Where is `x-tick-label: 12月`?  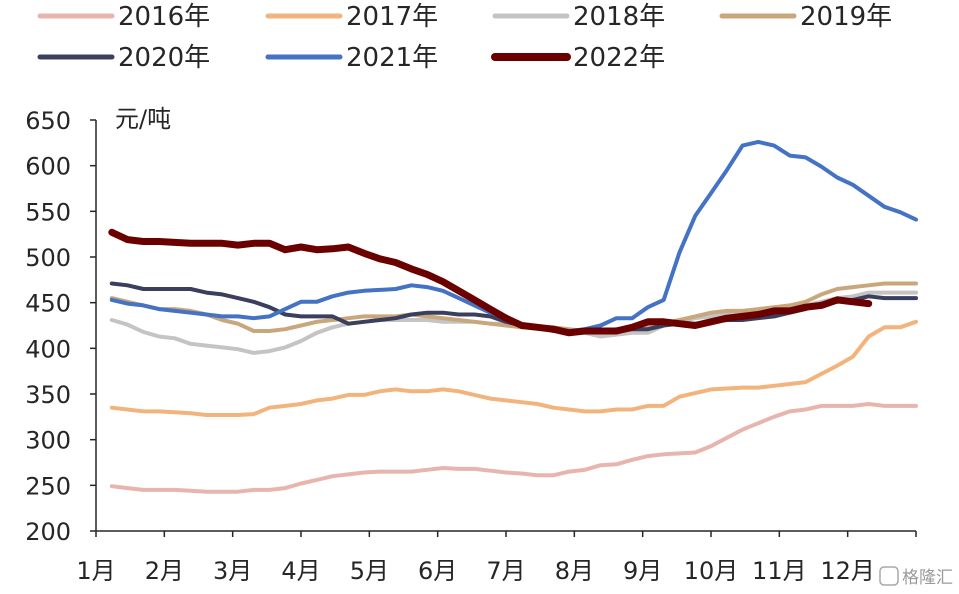
x-tick-label: 12月 is located at coordinates (847, 571).